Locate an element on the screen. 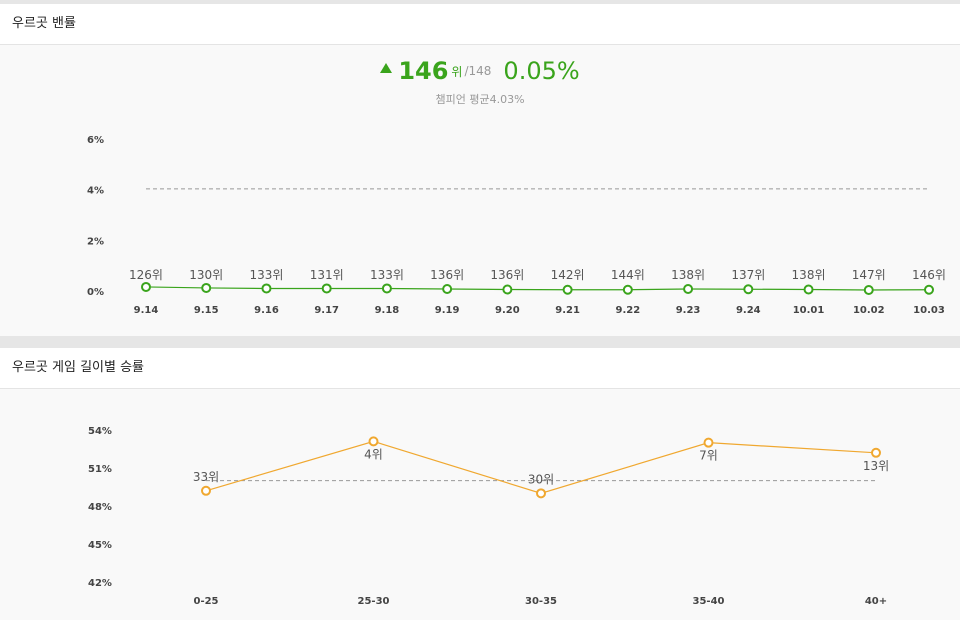 The height and width of the screenshot is (620, 960). x-tick-label: 10.03 is located at coordinates (929, 310).